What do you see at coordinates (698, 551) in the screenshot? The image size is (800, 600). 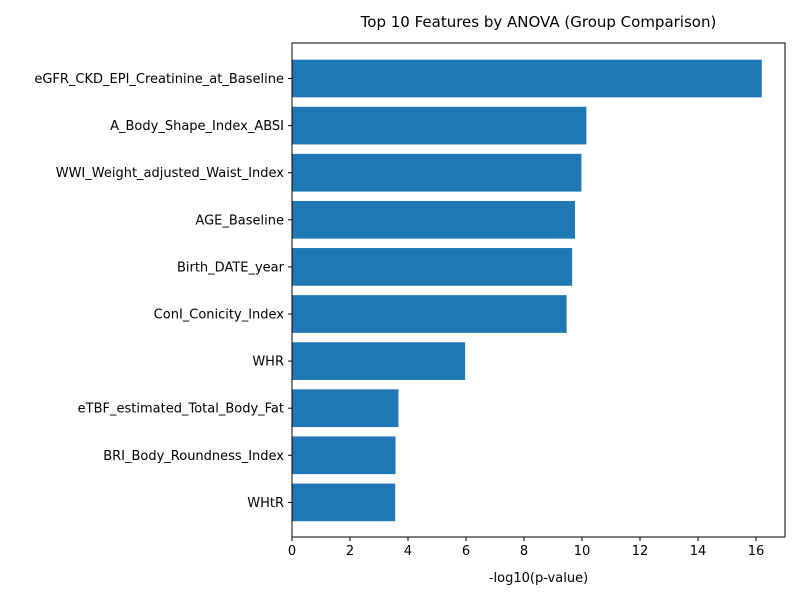 I see `x-tick-label: 14` at bounding box center [698, 551].